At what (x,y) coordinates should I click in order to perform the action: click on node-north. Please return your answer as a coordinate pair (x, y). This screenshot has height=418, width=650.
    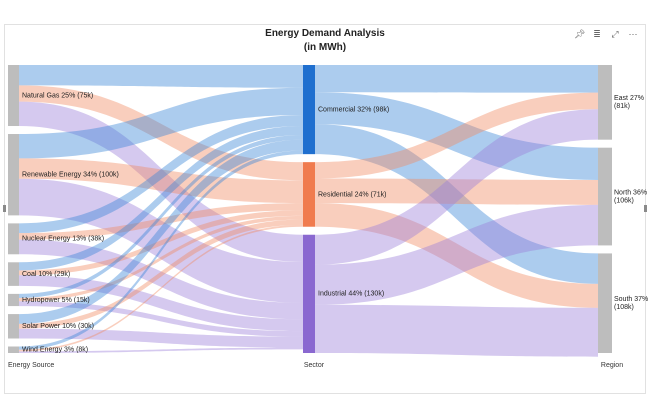
    Looking at the image, I should click on (605, 196).